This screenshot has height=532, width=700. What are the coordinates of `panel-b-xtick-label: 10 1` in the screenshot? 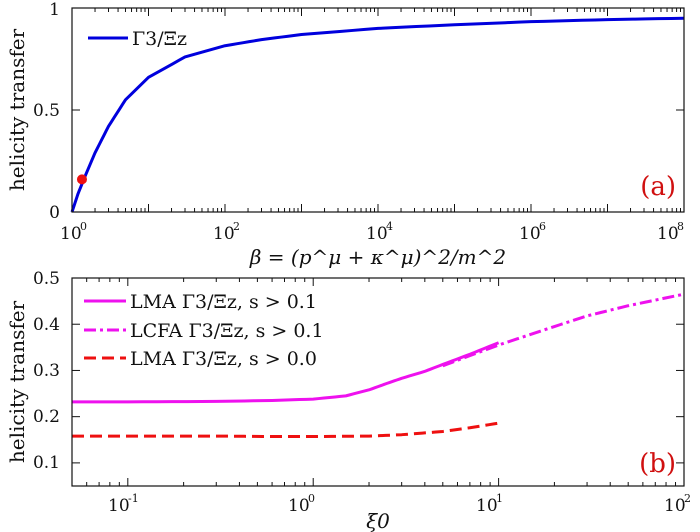 It's located at (489, 504).